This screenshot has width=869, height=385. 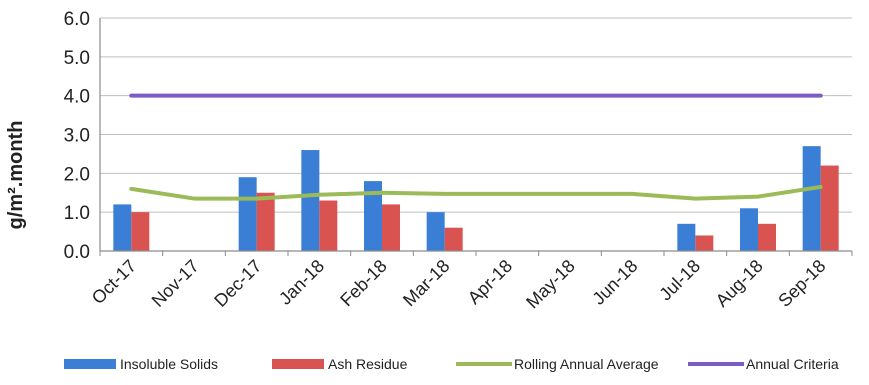 I want to click on line-rolling-annual-average, so click(x=476, y=192).